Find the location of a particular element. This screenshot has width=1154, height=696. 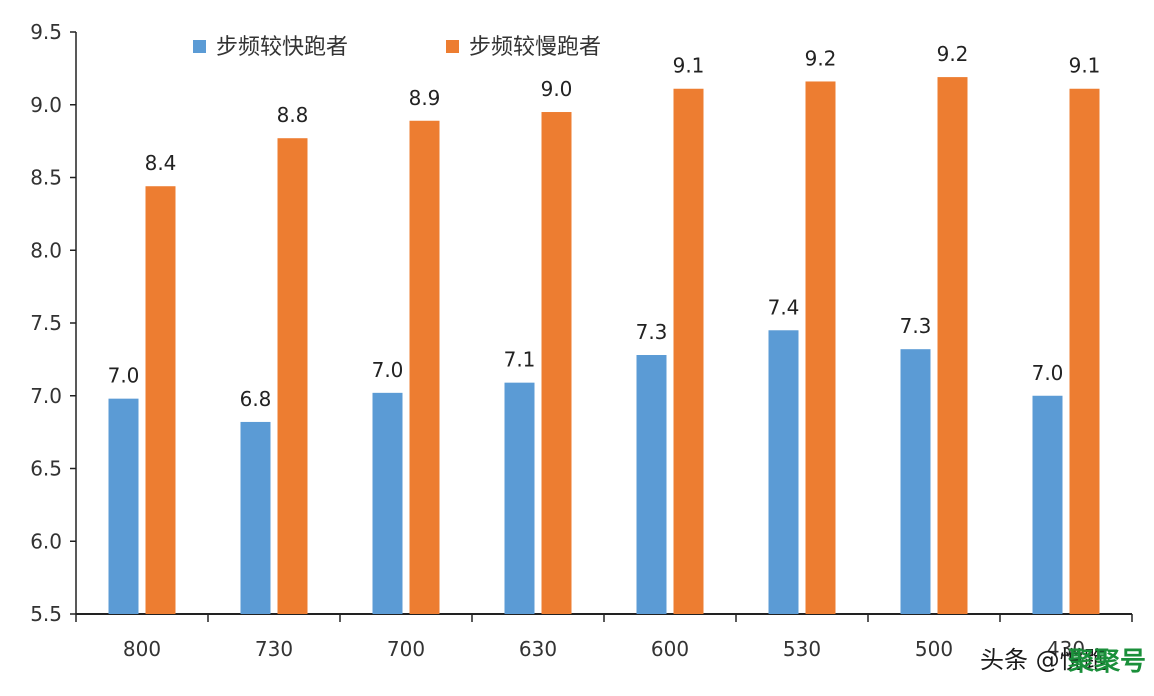

x-tick-label: 430 is located at coordinates (1066, 649).